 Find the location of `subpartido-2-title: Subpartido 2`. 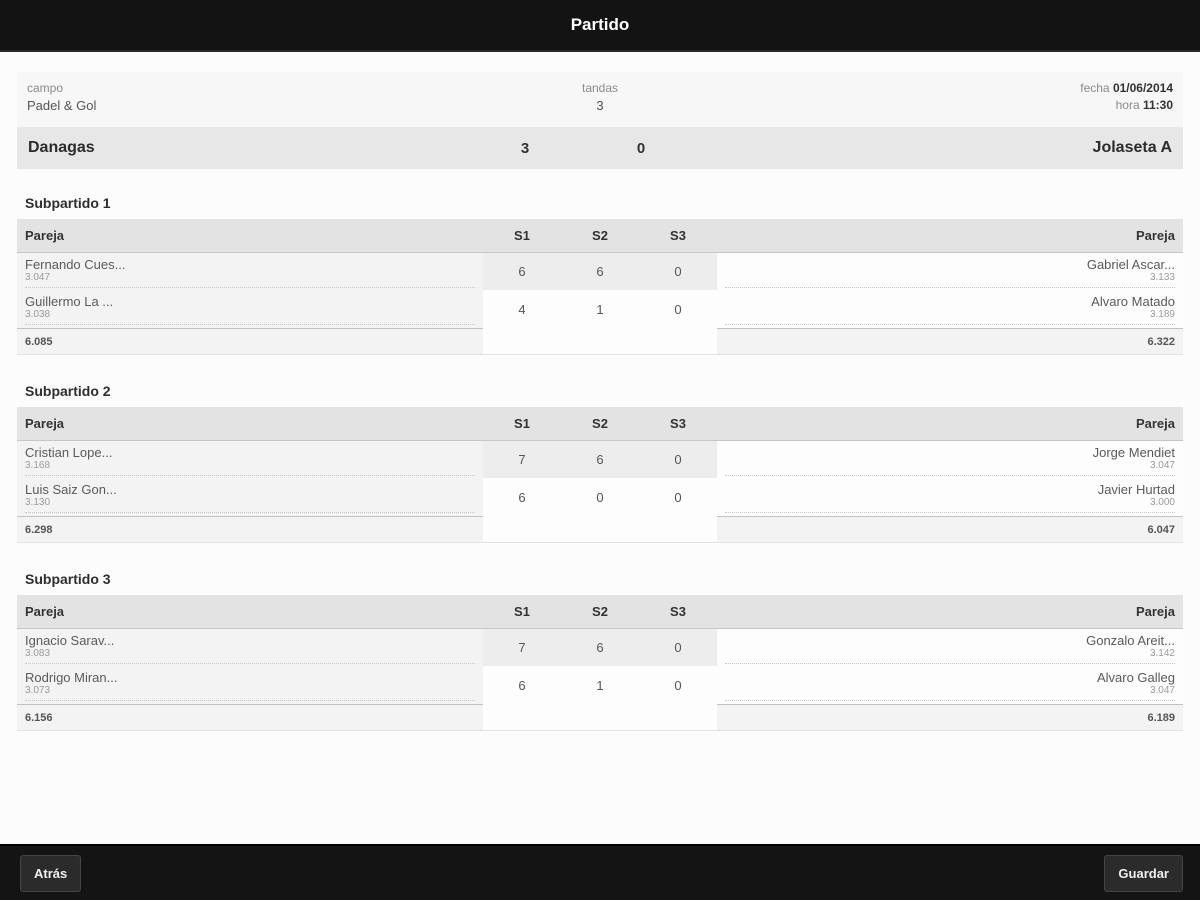

subpartido-2-title: Subpartido 2 is located at coordinates (68, 391).